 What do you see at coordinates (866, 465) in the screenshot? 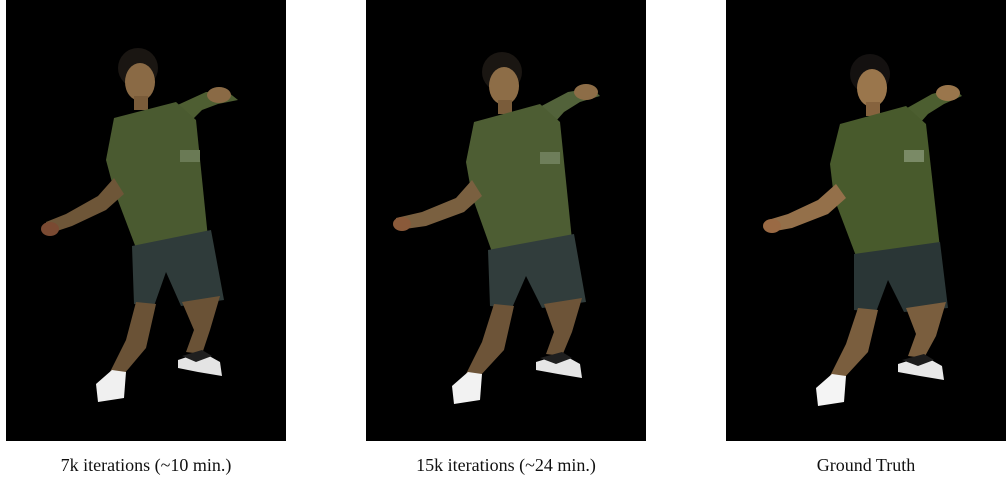
I see `caption-ground-truth: Ground Truth` at bounding box center [866, 465].